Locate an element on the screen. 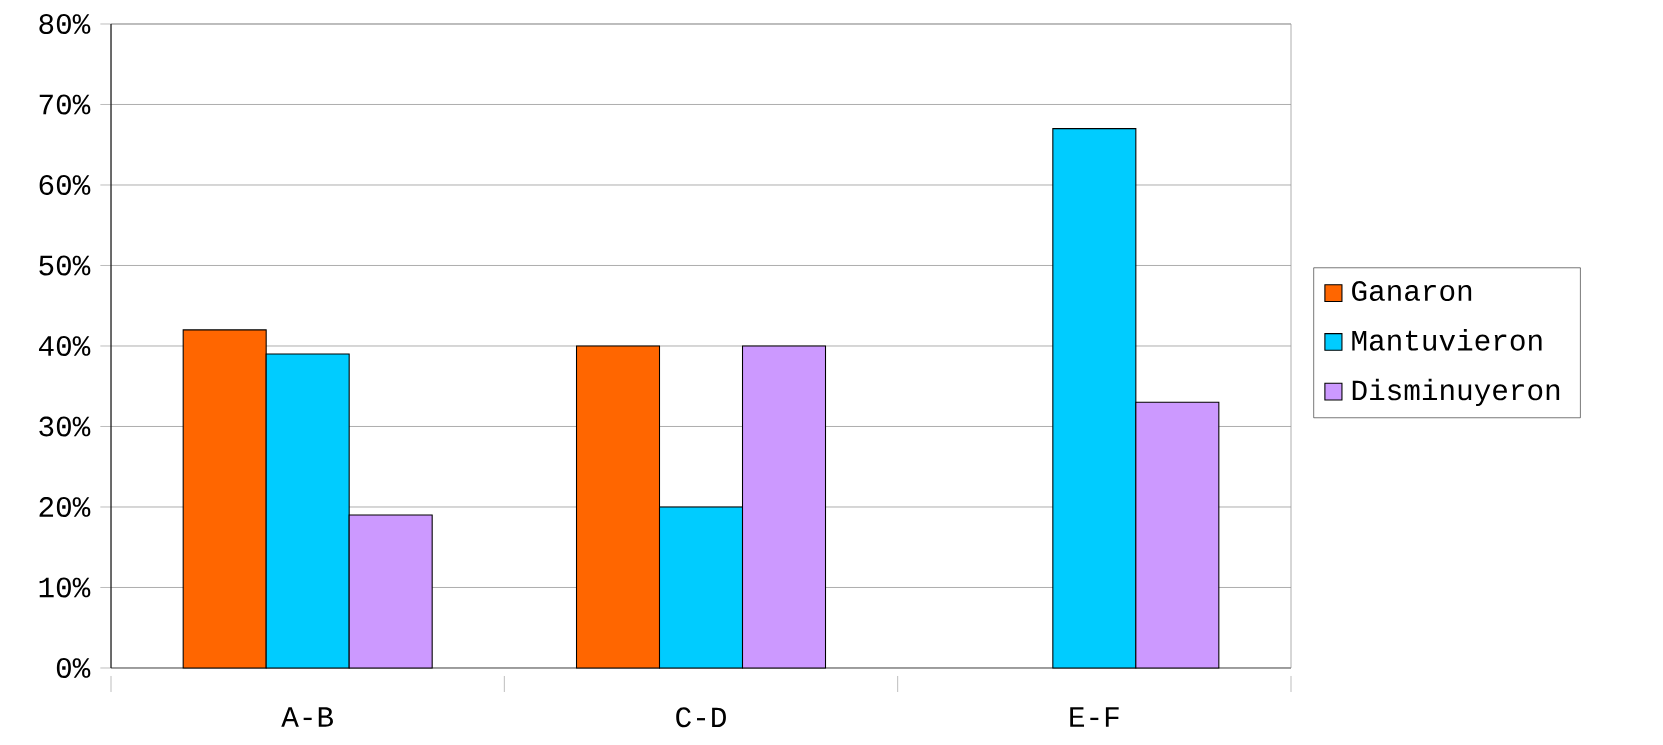 The width and height of the screenshot is (1663, 745). x-tick-label: A-B is located at coordinates (307, 717).